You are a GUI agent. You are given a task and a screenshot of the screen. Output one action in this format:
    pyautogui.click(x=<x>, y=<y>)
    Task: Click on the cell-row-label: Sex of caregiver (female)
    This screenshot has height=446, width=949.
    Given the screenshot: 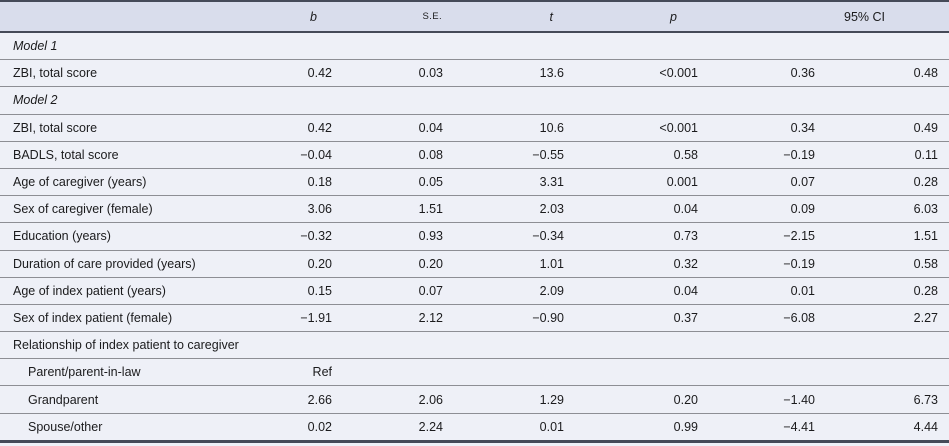 What is the action you would take?
    pyautogui.click(x=120, y=209)
    